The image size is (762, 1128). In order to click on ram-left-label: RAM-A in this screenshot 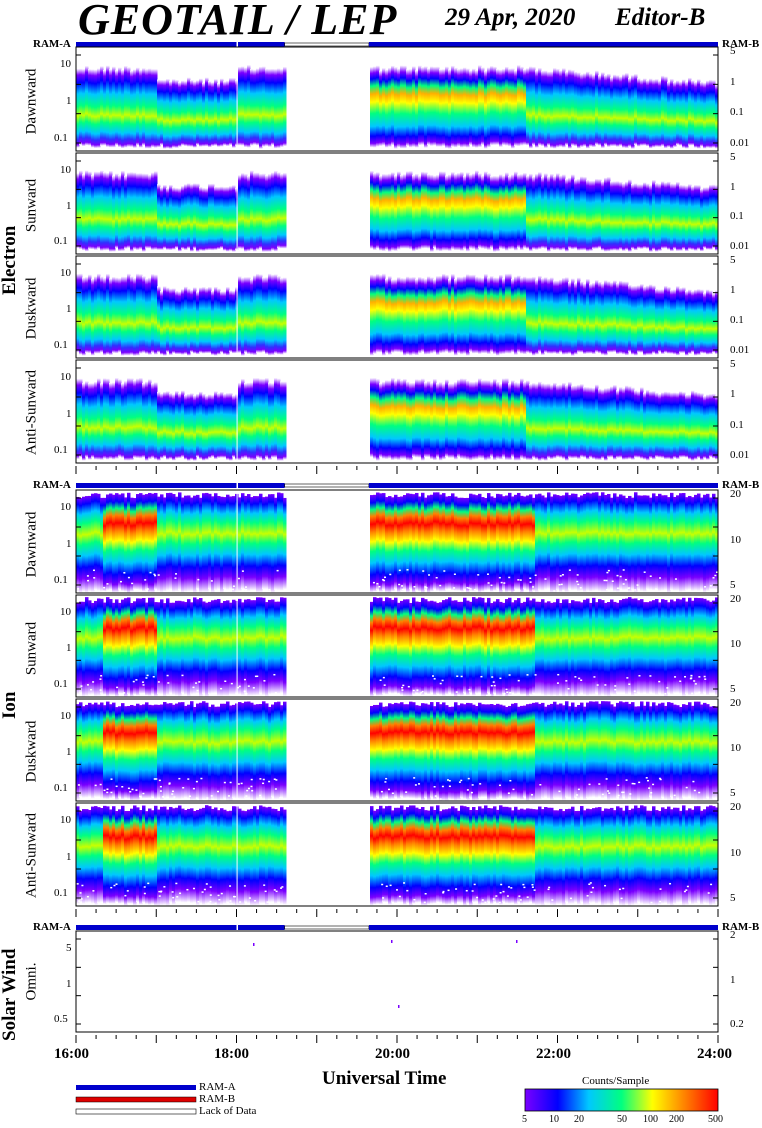, I will do `click(52, 485)`.